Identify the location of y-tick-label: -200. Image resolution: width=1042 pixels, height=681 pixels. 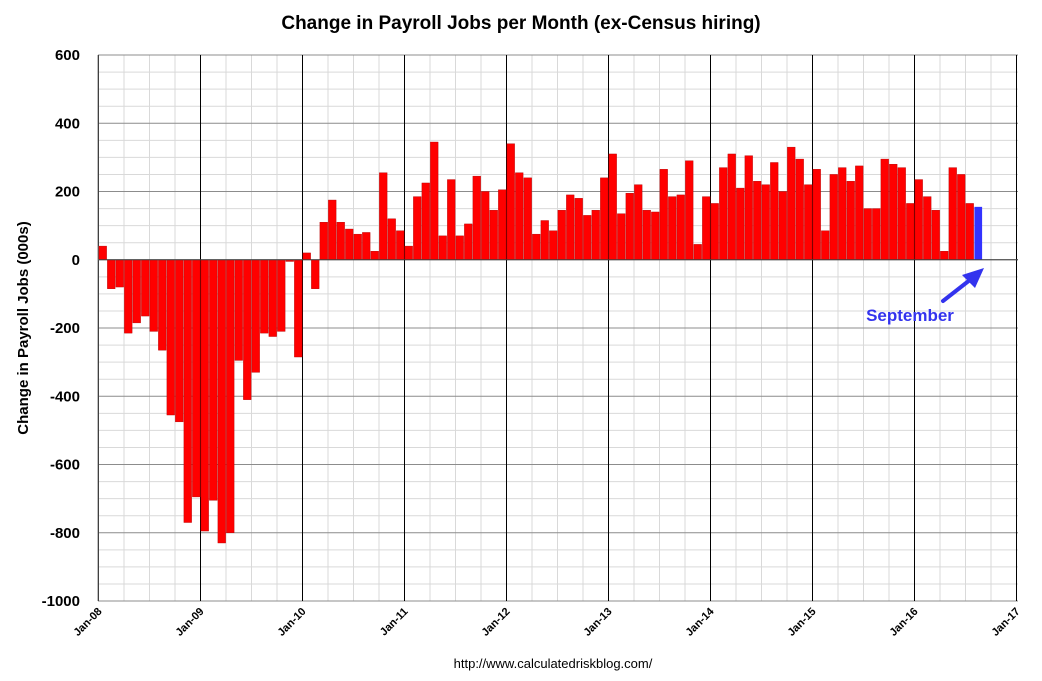
(65, 328).